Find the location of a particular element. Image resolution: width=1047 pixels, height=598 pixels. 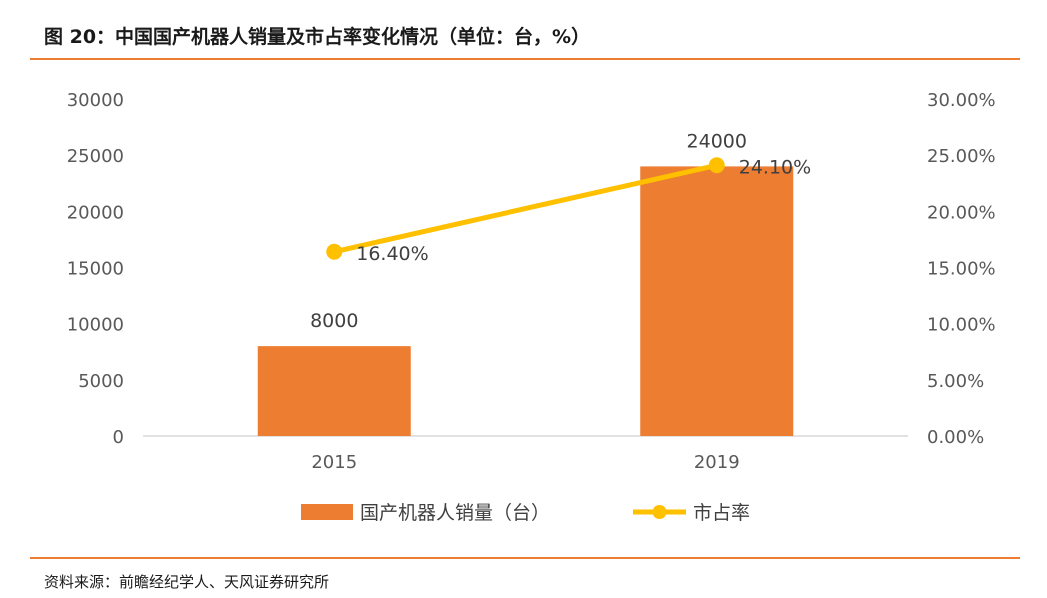

bar-data-label: 8000 is located at coordinates (334, 321).